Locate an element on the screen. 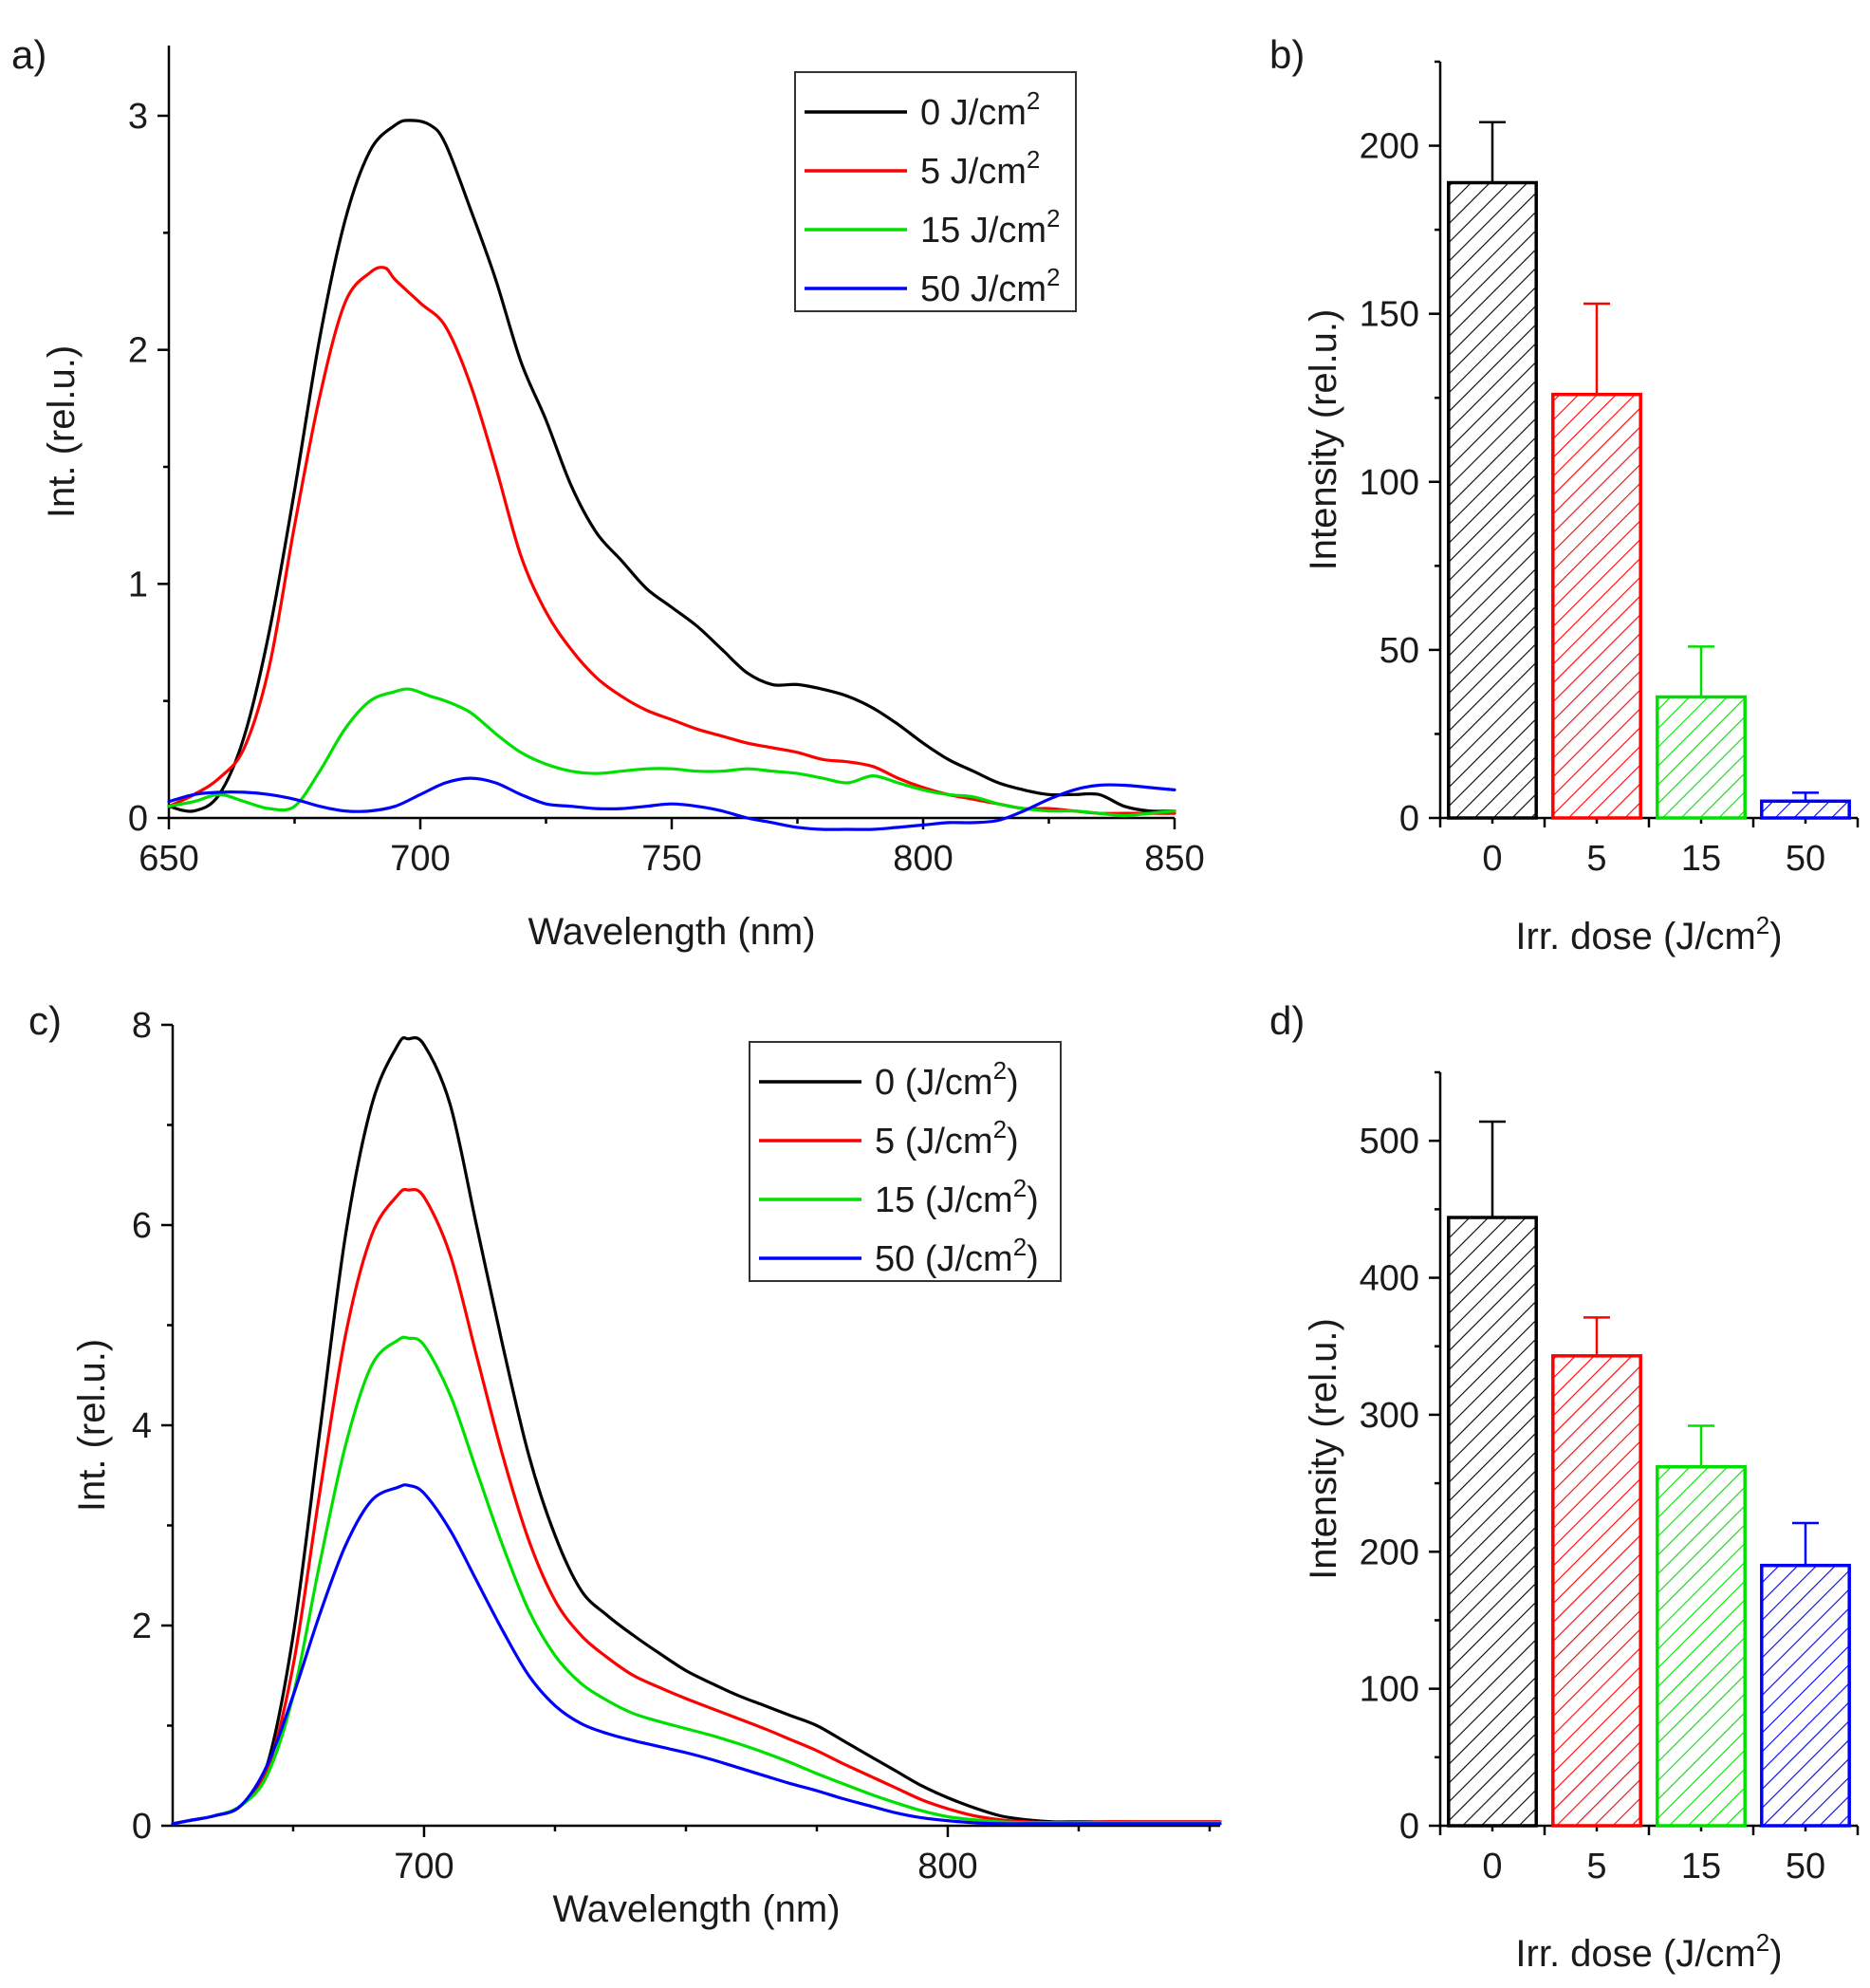 This screenshot has width=1870, height=1988. legend-label-2-main: 15 (J/cm is located at coordinates (944, 1200).